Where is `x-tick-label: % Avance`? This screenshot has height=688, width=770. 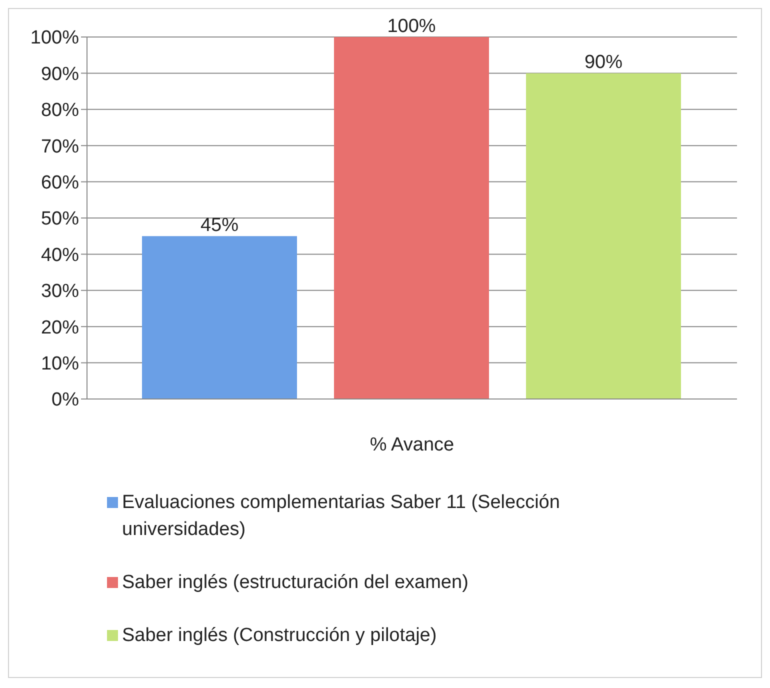
x-tick-label: % Avance is located at coordinates (412, 445).